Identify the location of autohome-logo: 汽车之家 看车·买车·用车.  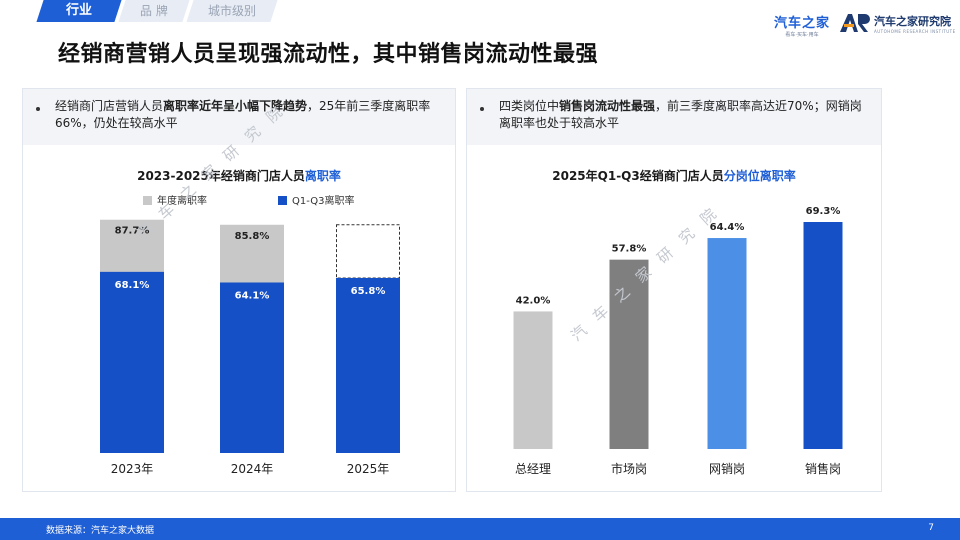
(802, 25).